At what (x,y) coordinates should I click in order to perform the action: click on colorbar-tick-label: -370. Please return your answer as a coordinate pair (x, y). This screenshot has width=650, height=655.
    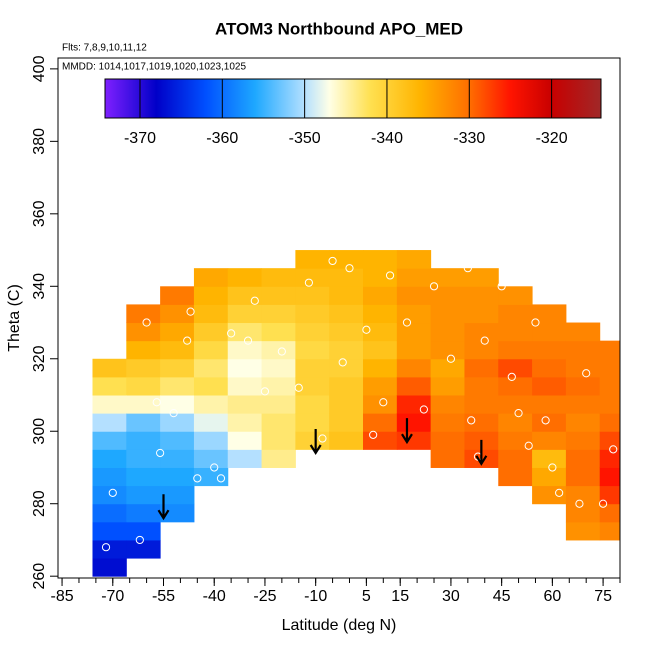
    Looking at the image, I should click on (140, 138).